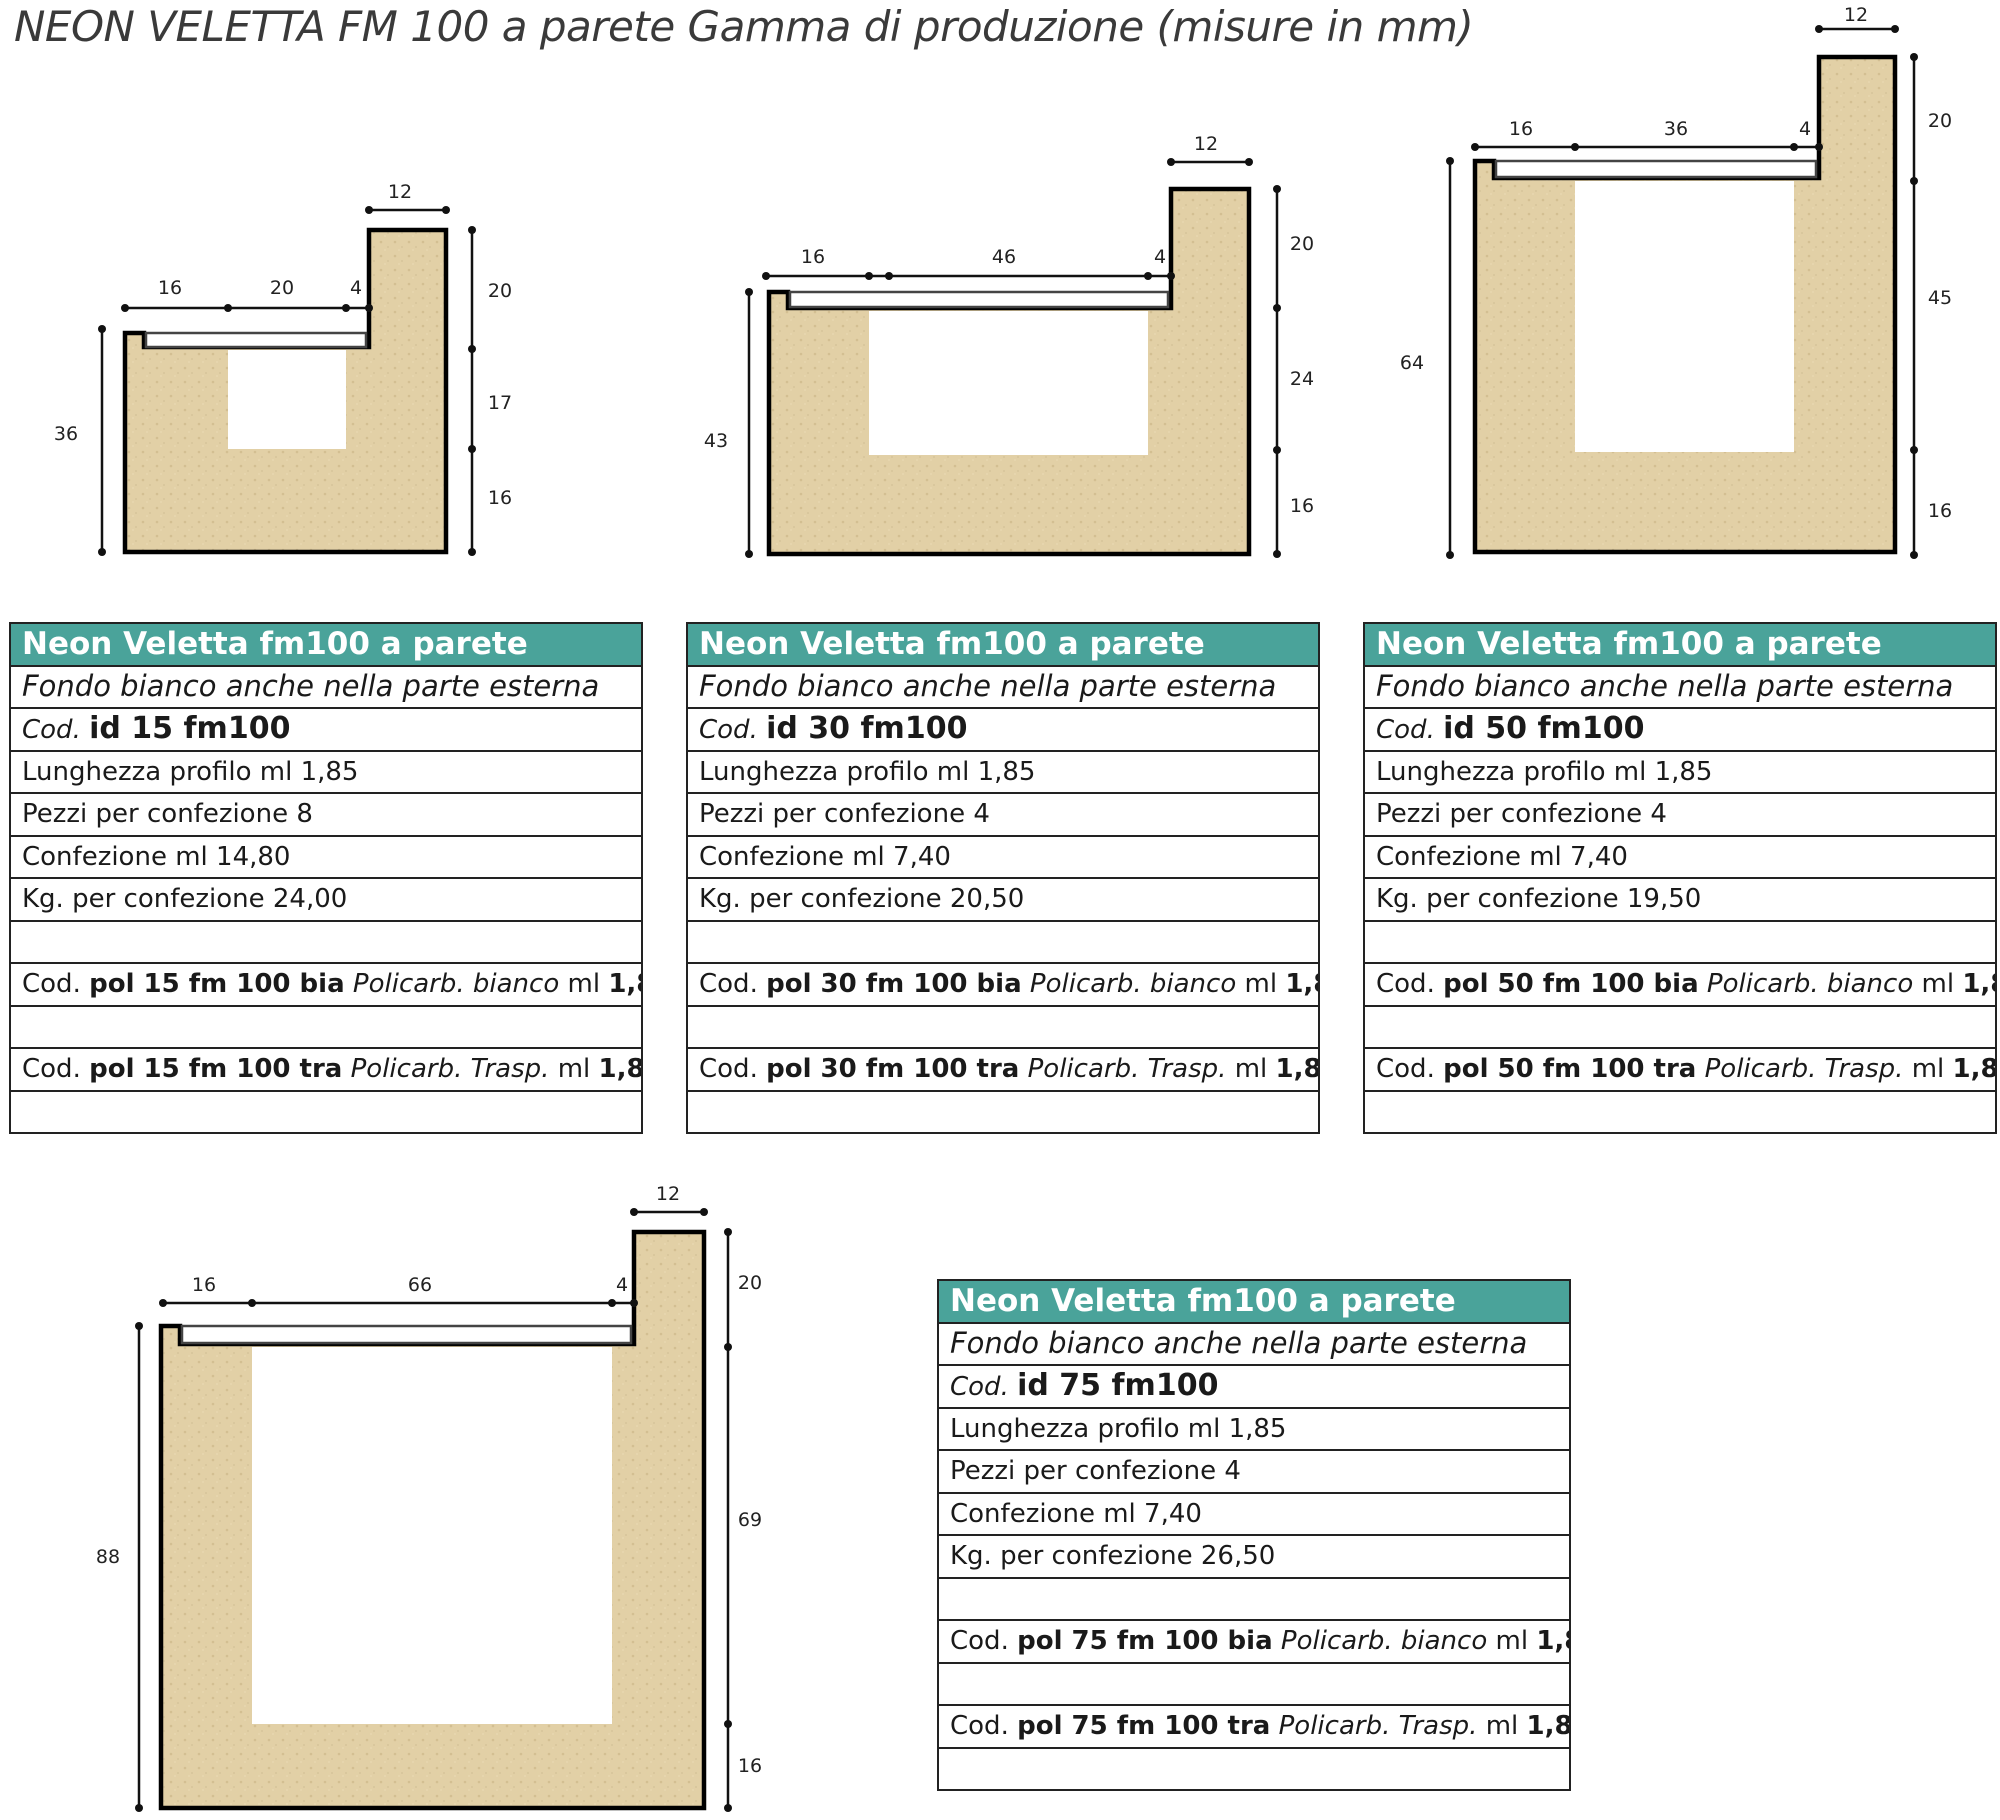 This screenshot has height=1820, width=2000. What do you see at coordinates (1008, 383) in the screenshot?
I see `channel-id30` at bounding box center [1008, 383].